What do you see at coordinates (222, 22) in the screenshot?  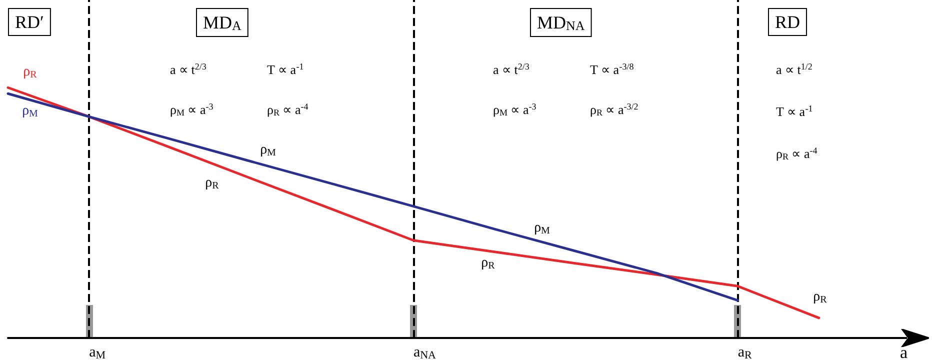 I see `text: MDA` at bounding box center [222, 22].